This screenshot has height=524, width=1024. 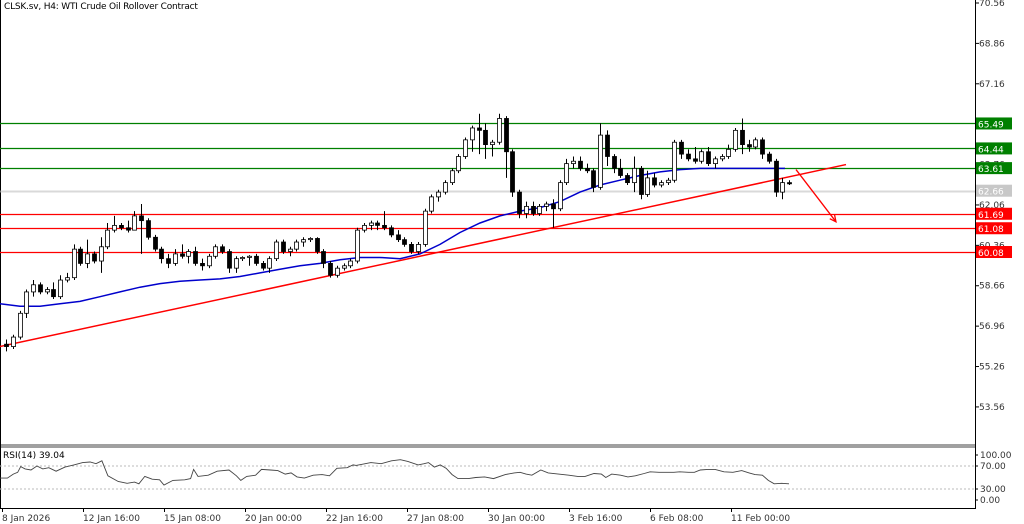 What do you see at coordinates (991, 230) in the screenshot?
I see `price-label-61.08: 61.08` at bounding box center [991, 230].